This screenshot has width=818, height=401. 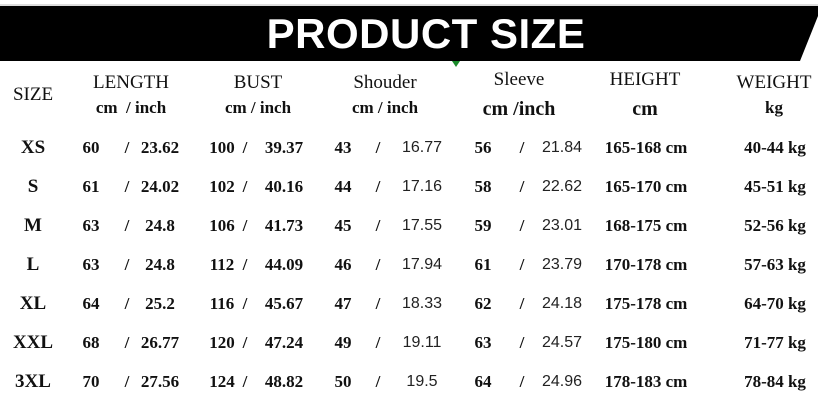 What do you see at coordinates (131, 82) in the screenshot?
I see `header-length: LENGTH` at bounding box center [131, 82].